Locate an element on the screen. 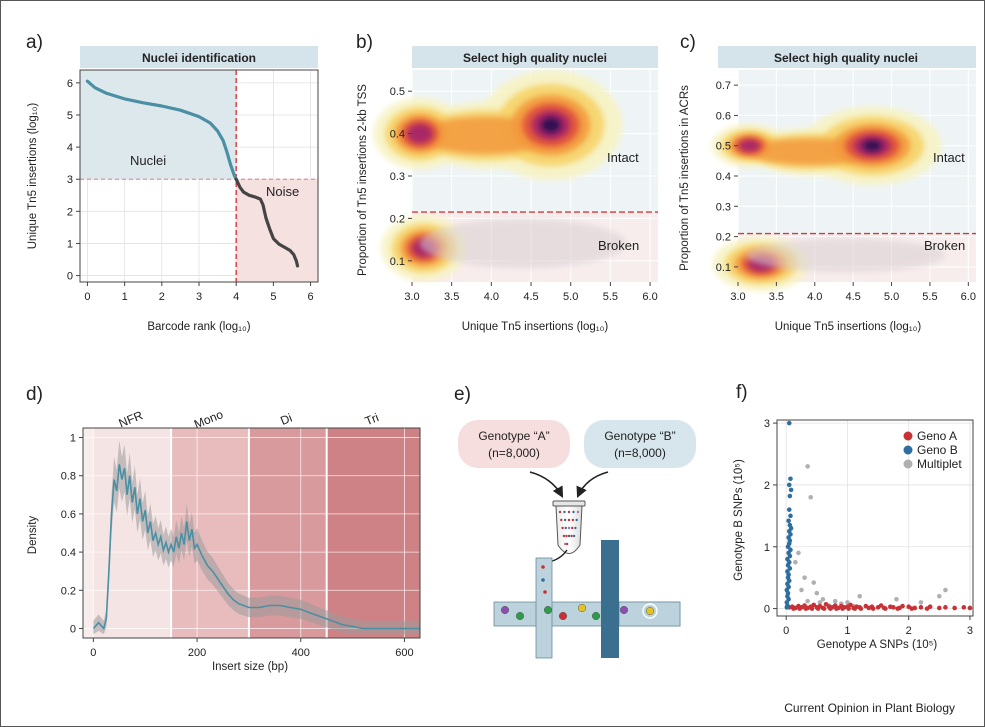 This screenshot has height=727, width=985. panel-c-y-ticks: 0.1 0.2 0.3 0.4 0.5 0.6 0.7 is located at coordinates (727, 177).